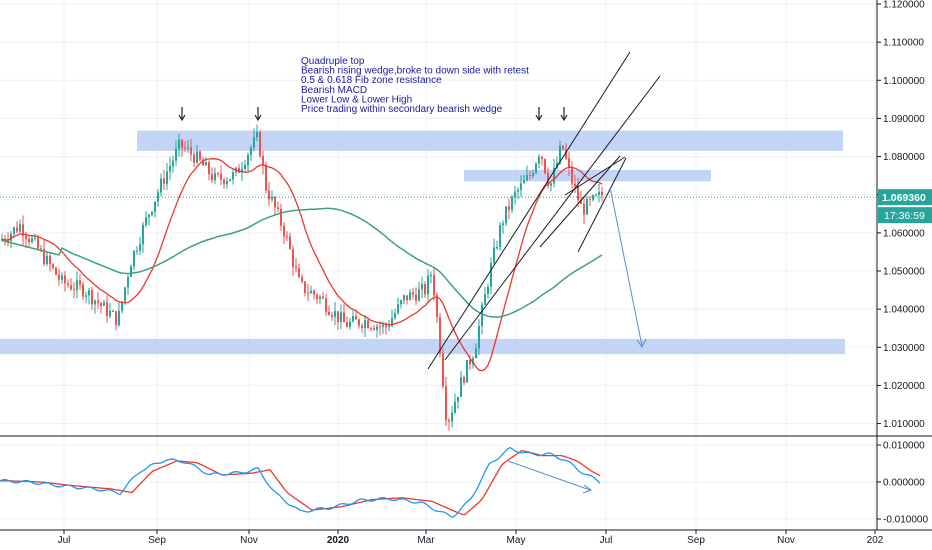 This screenshot has height=550, width=932. Describe the element at coordinates (875, 540) in the screenshot. I see `x-tick-label: 202` at that location.